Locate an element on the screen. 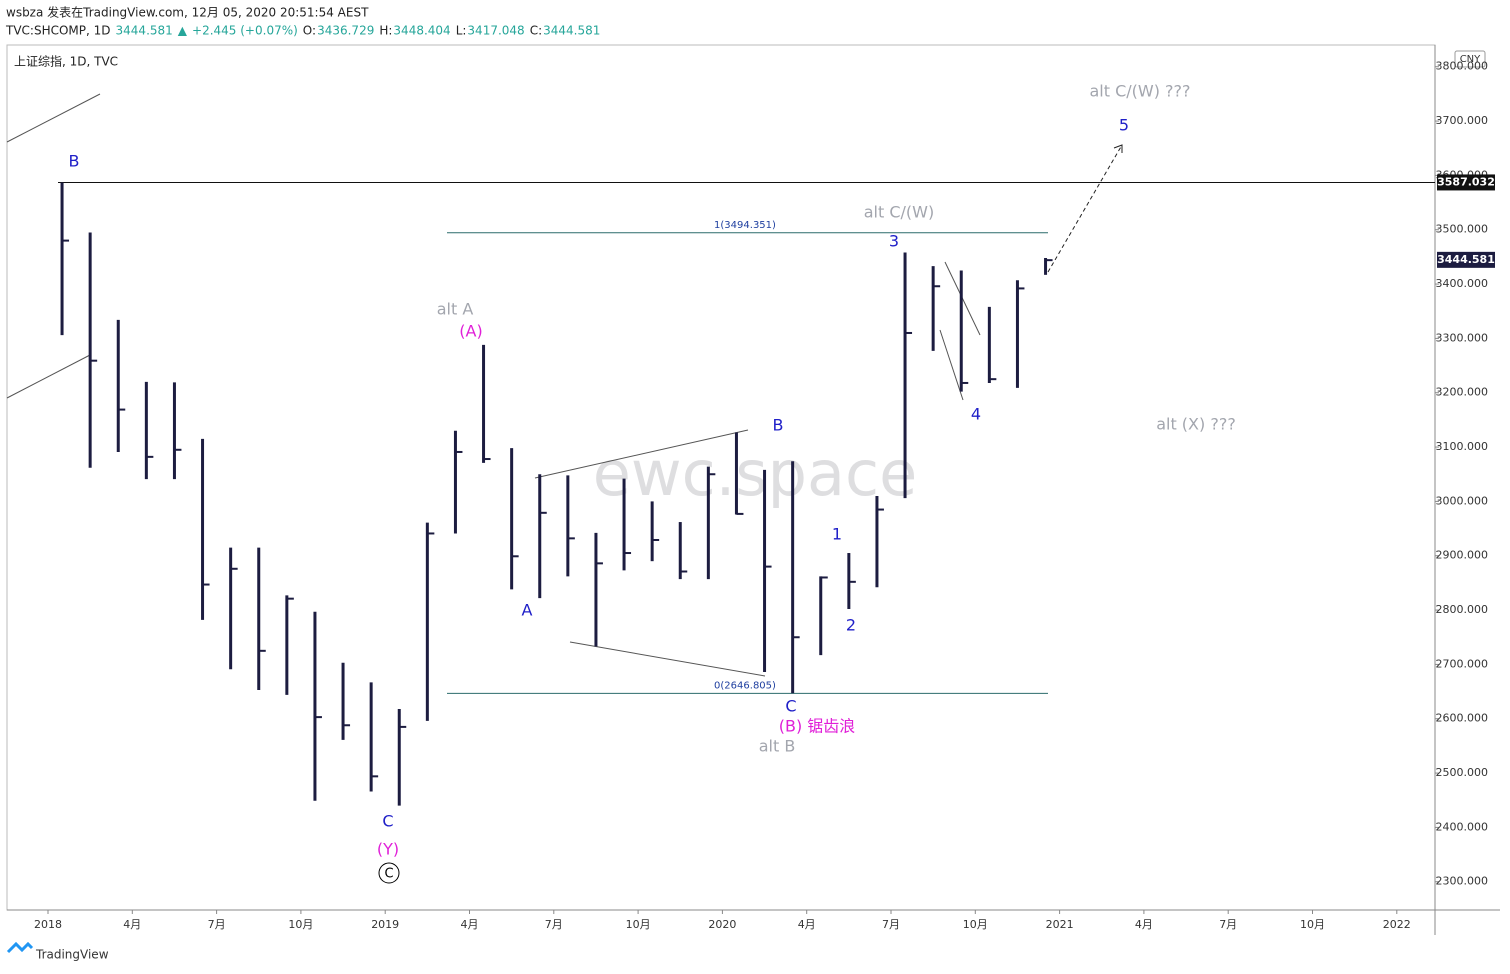 The height and width of the screenshot is (974, 1510). quote-part: L: is located at coordinates (461, 31).